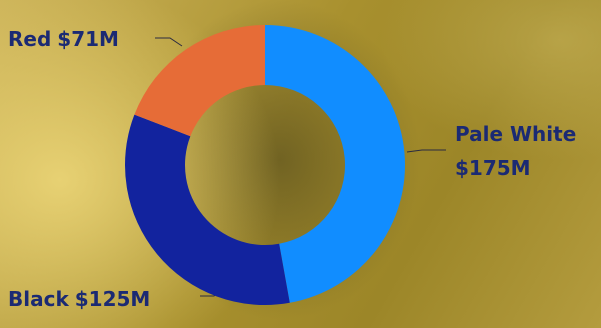 The width and height of the screenshot is (601, 328). What do you see at coordinates (38, 299) in the screenshot?
I see `category-label: Black` at bounding box center [38, 299].